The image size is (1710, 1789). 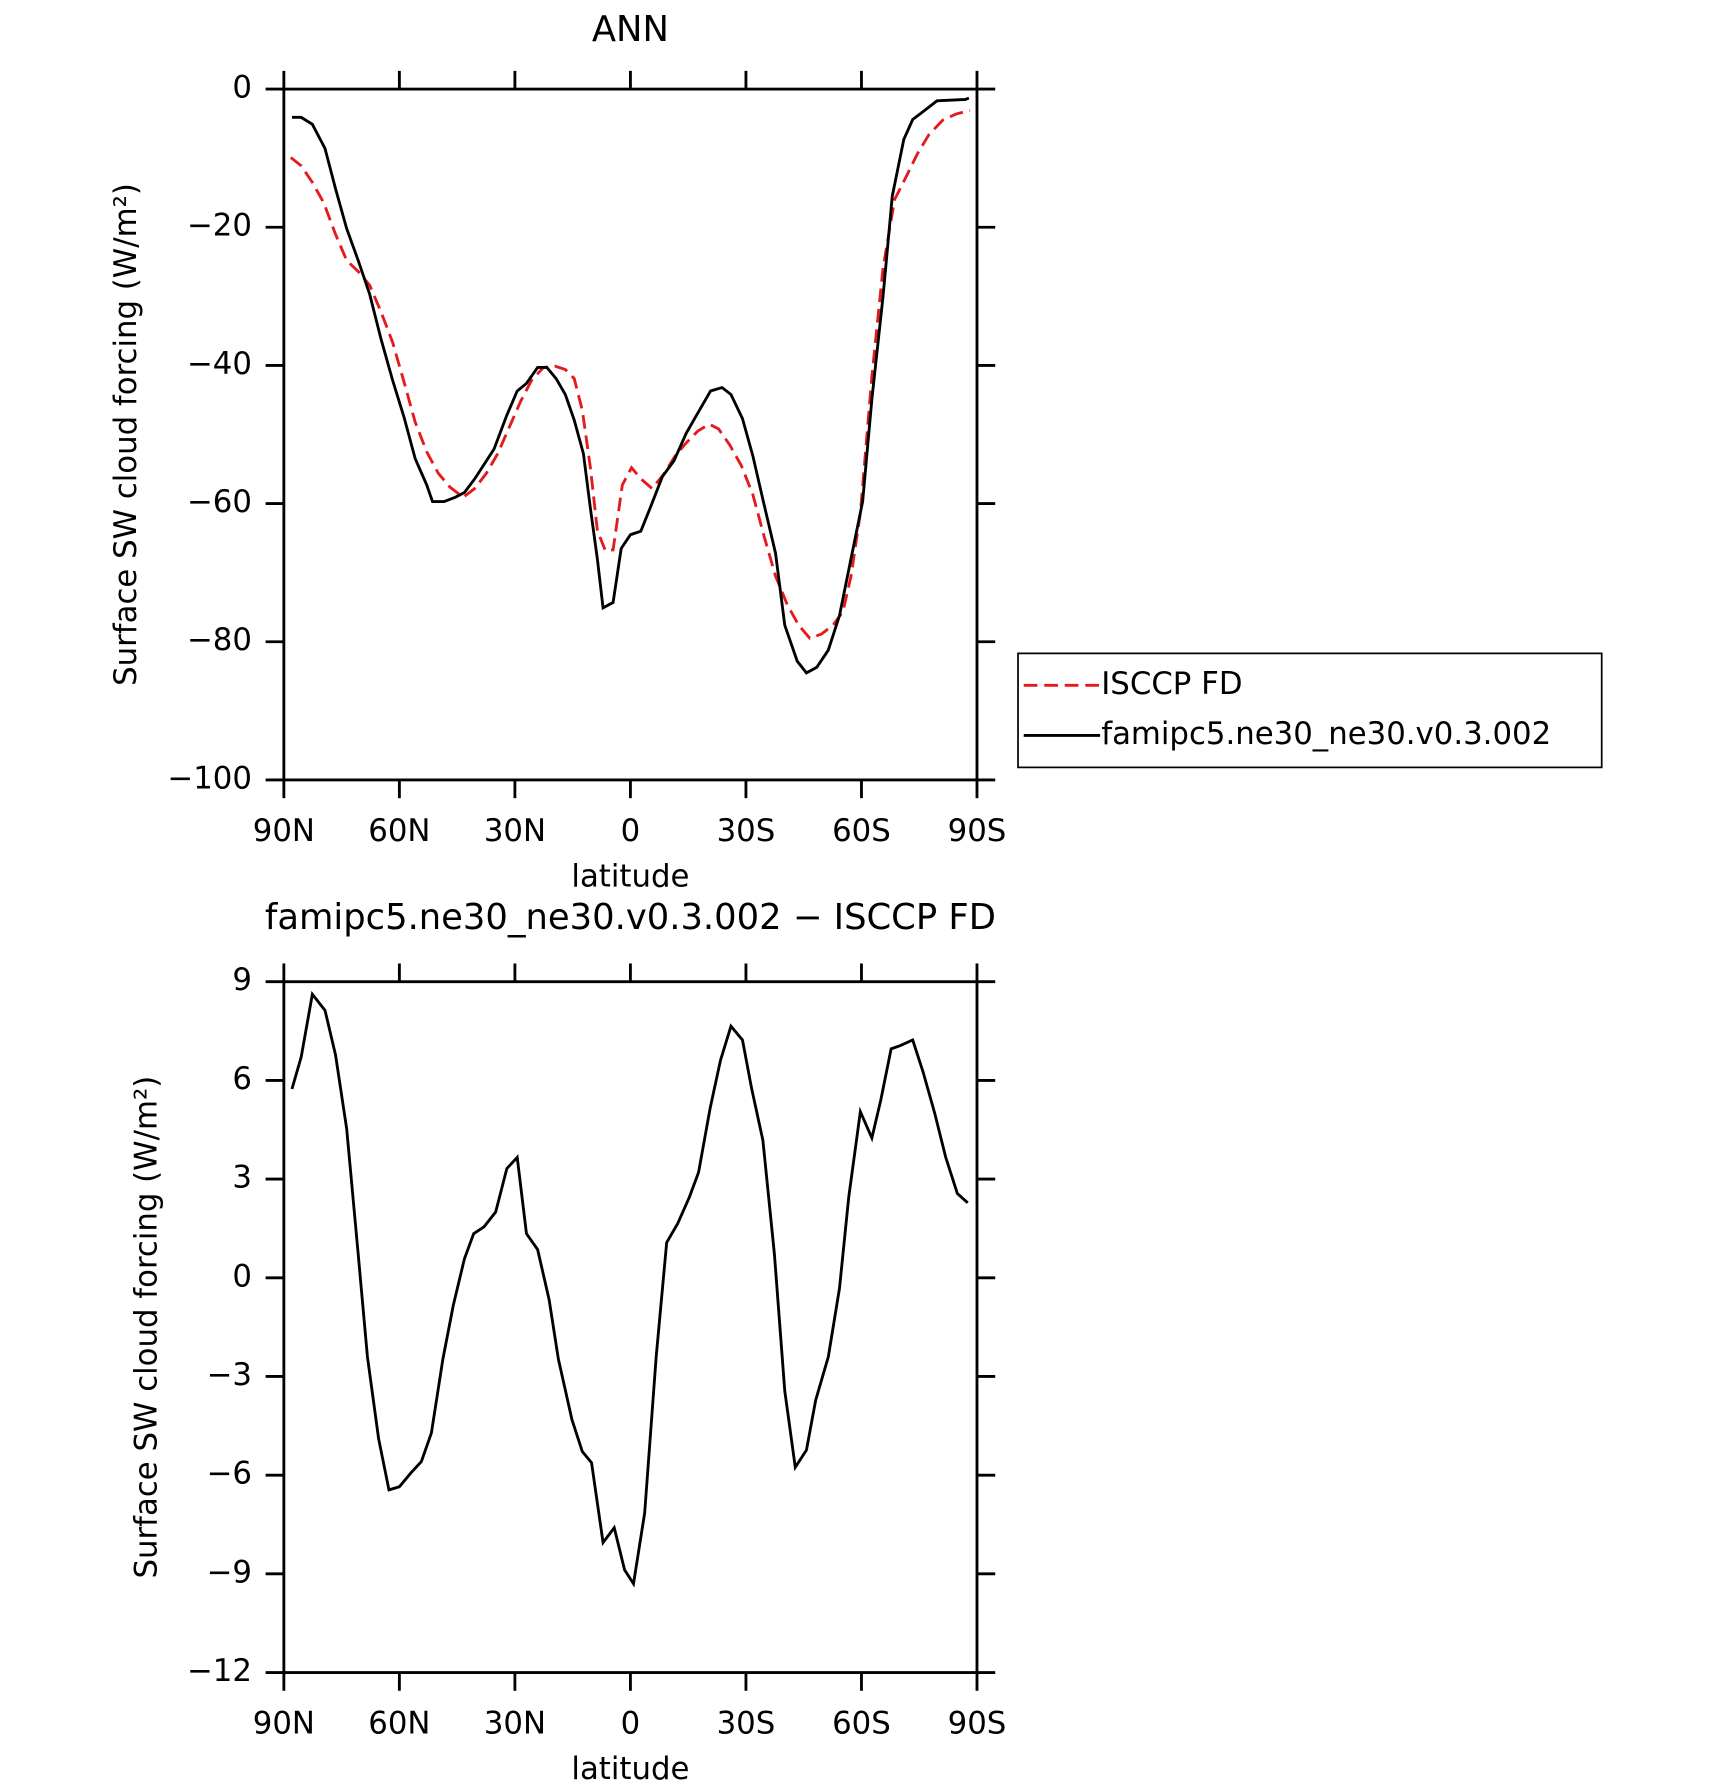 I want to click on y-tick-label: −80, so click(x=219, y=640).